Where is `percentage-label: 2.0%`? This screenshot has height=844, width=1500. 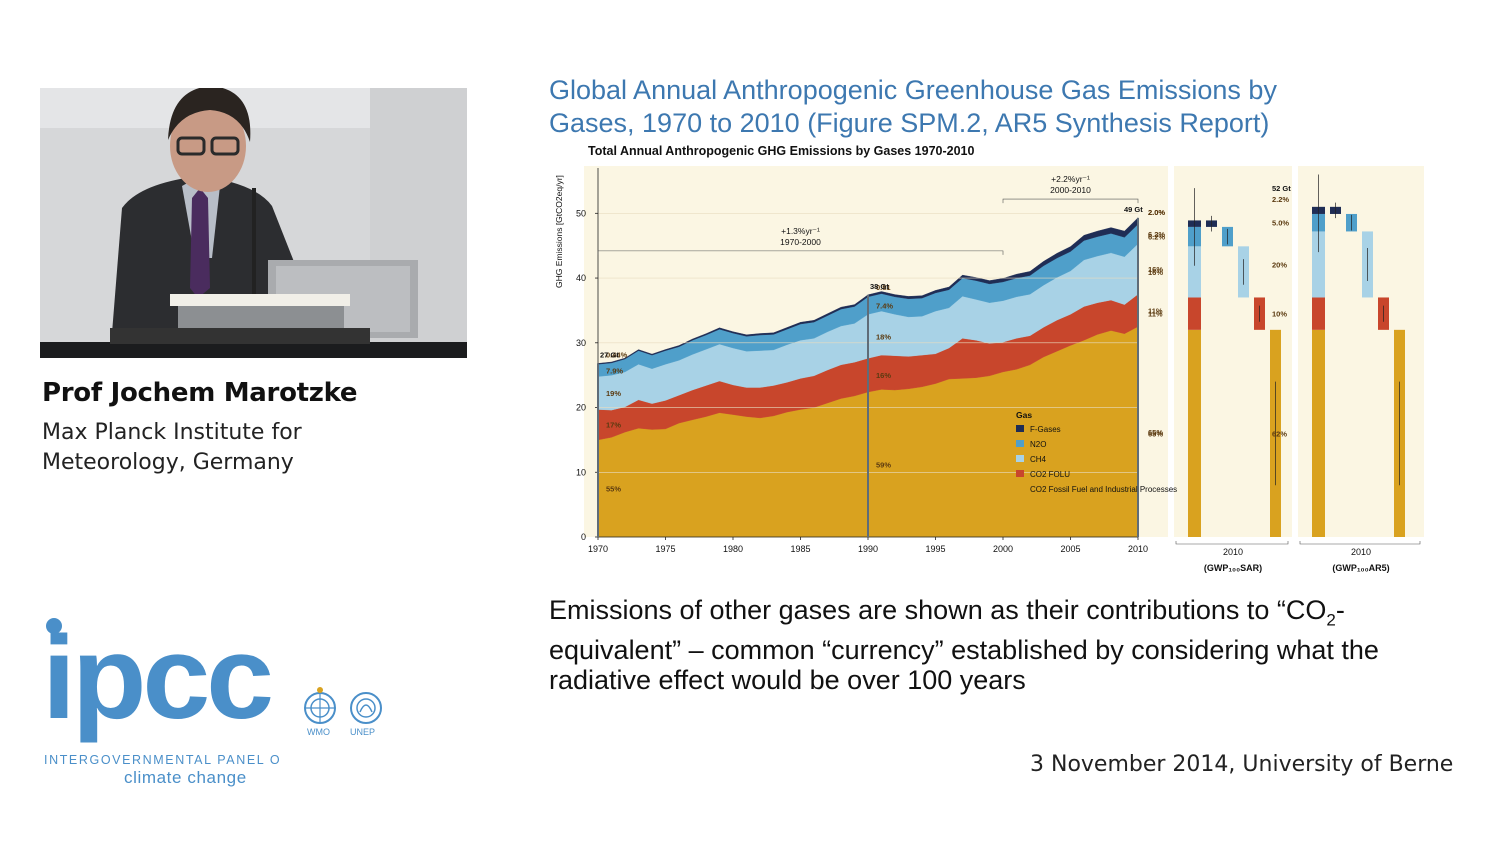 percentage-label: 2.0% is located at coordinates (1156, 212).